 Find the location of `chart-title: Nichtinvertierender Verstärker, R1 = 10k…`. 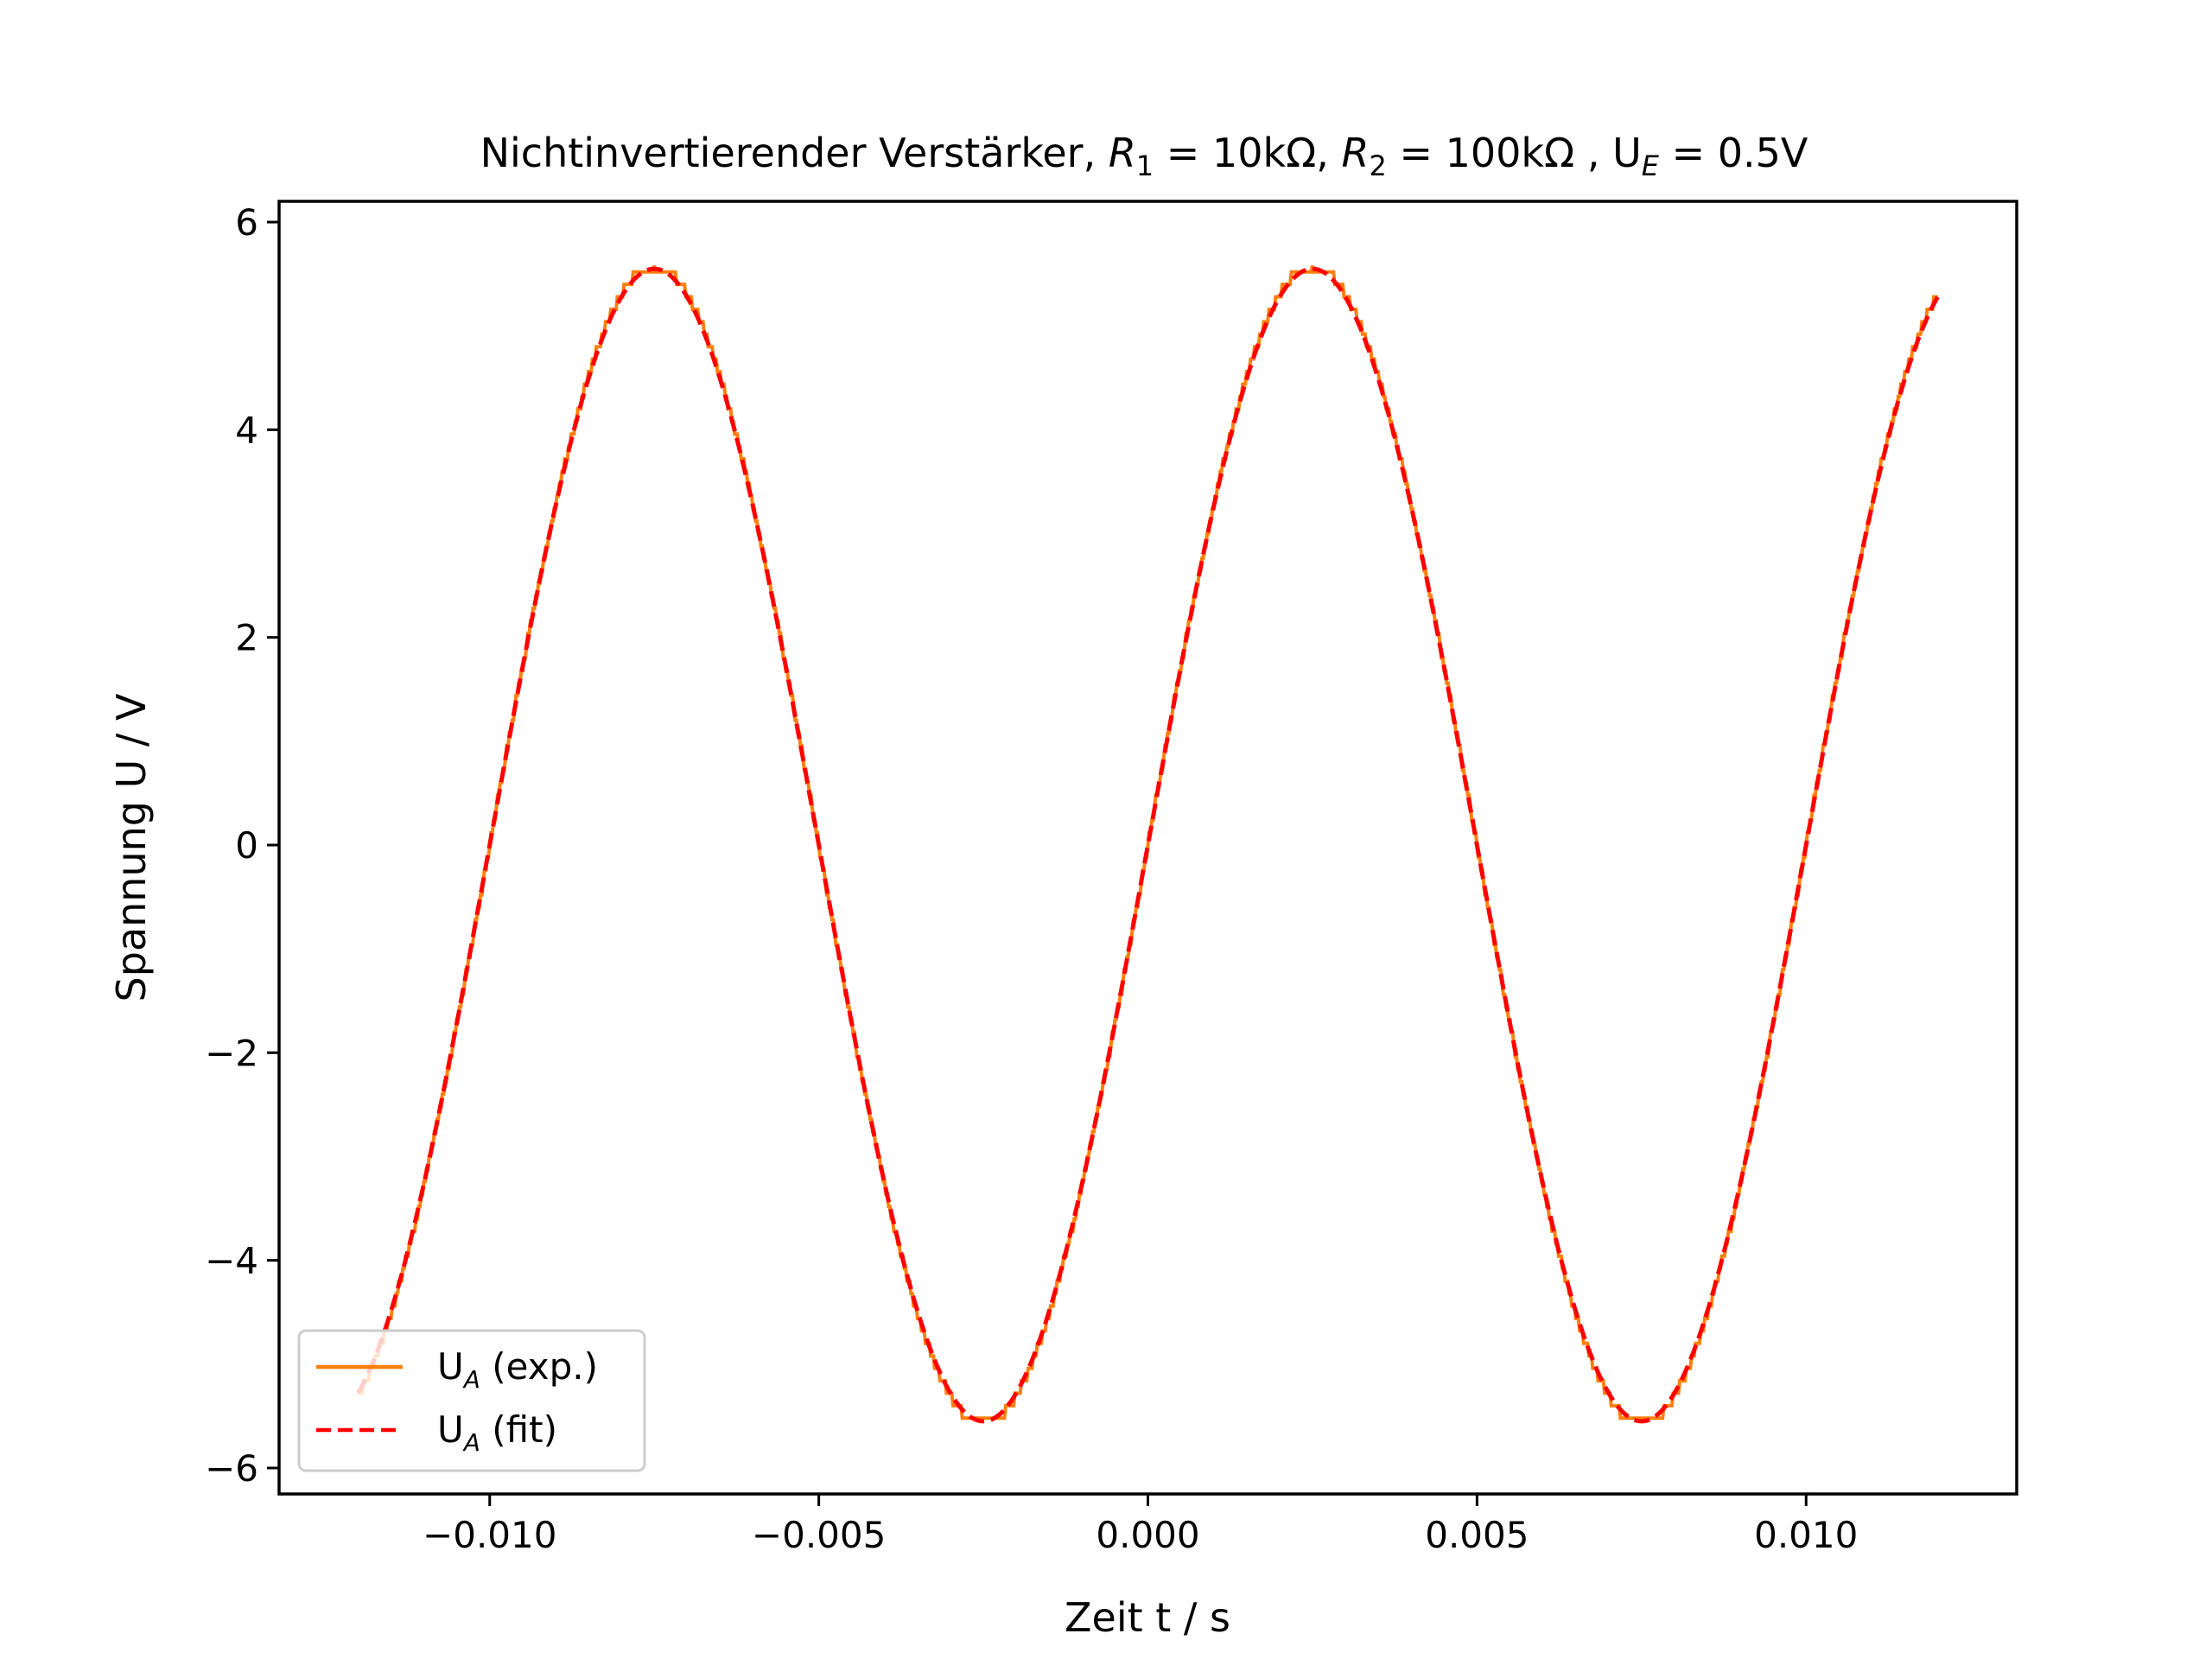

chart-title: Nichtinvertierender Verstärker, R1 = 10k… is located at coordinates (1144, 156).